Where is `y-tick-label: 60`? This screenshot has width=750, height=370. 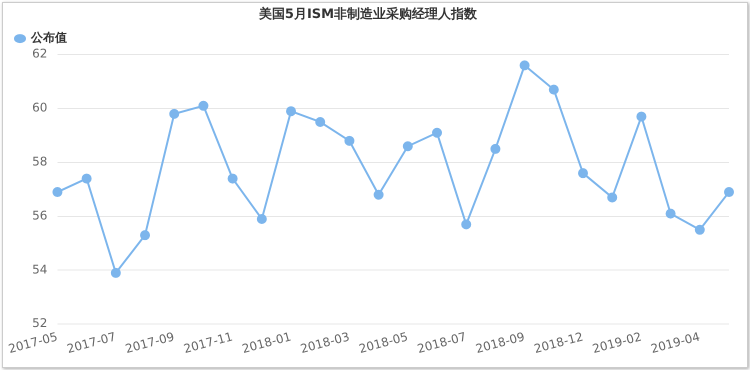 y-tick-label: 60 is located at coordinates (40, 107).